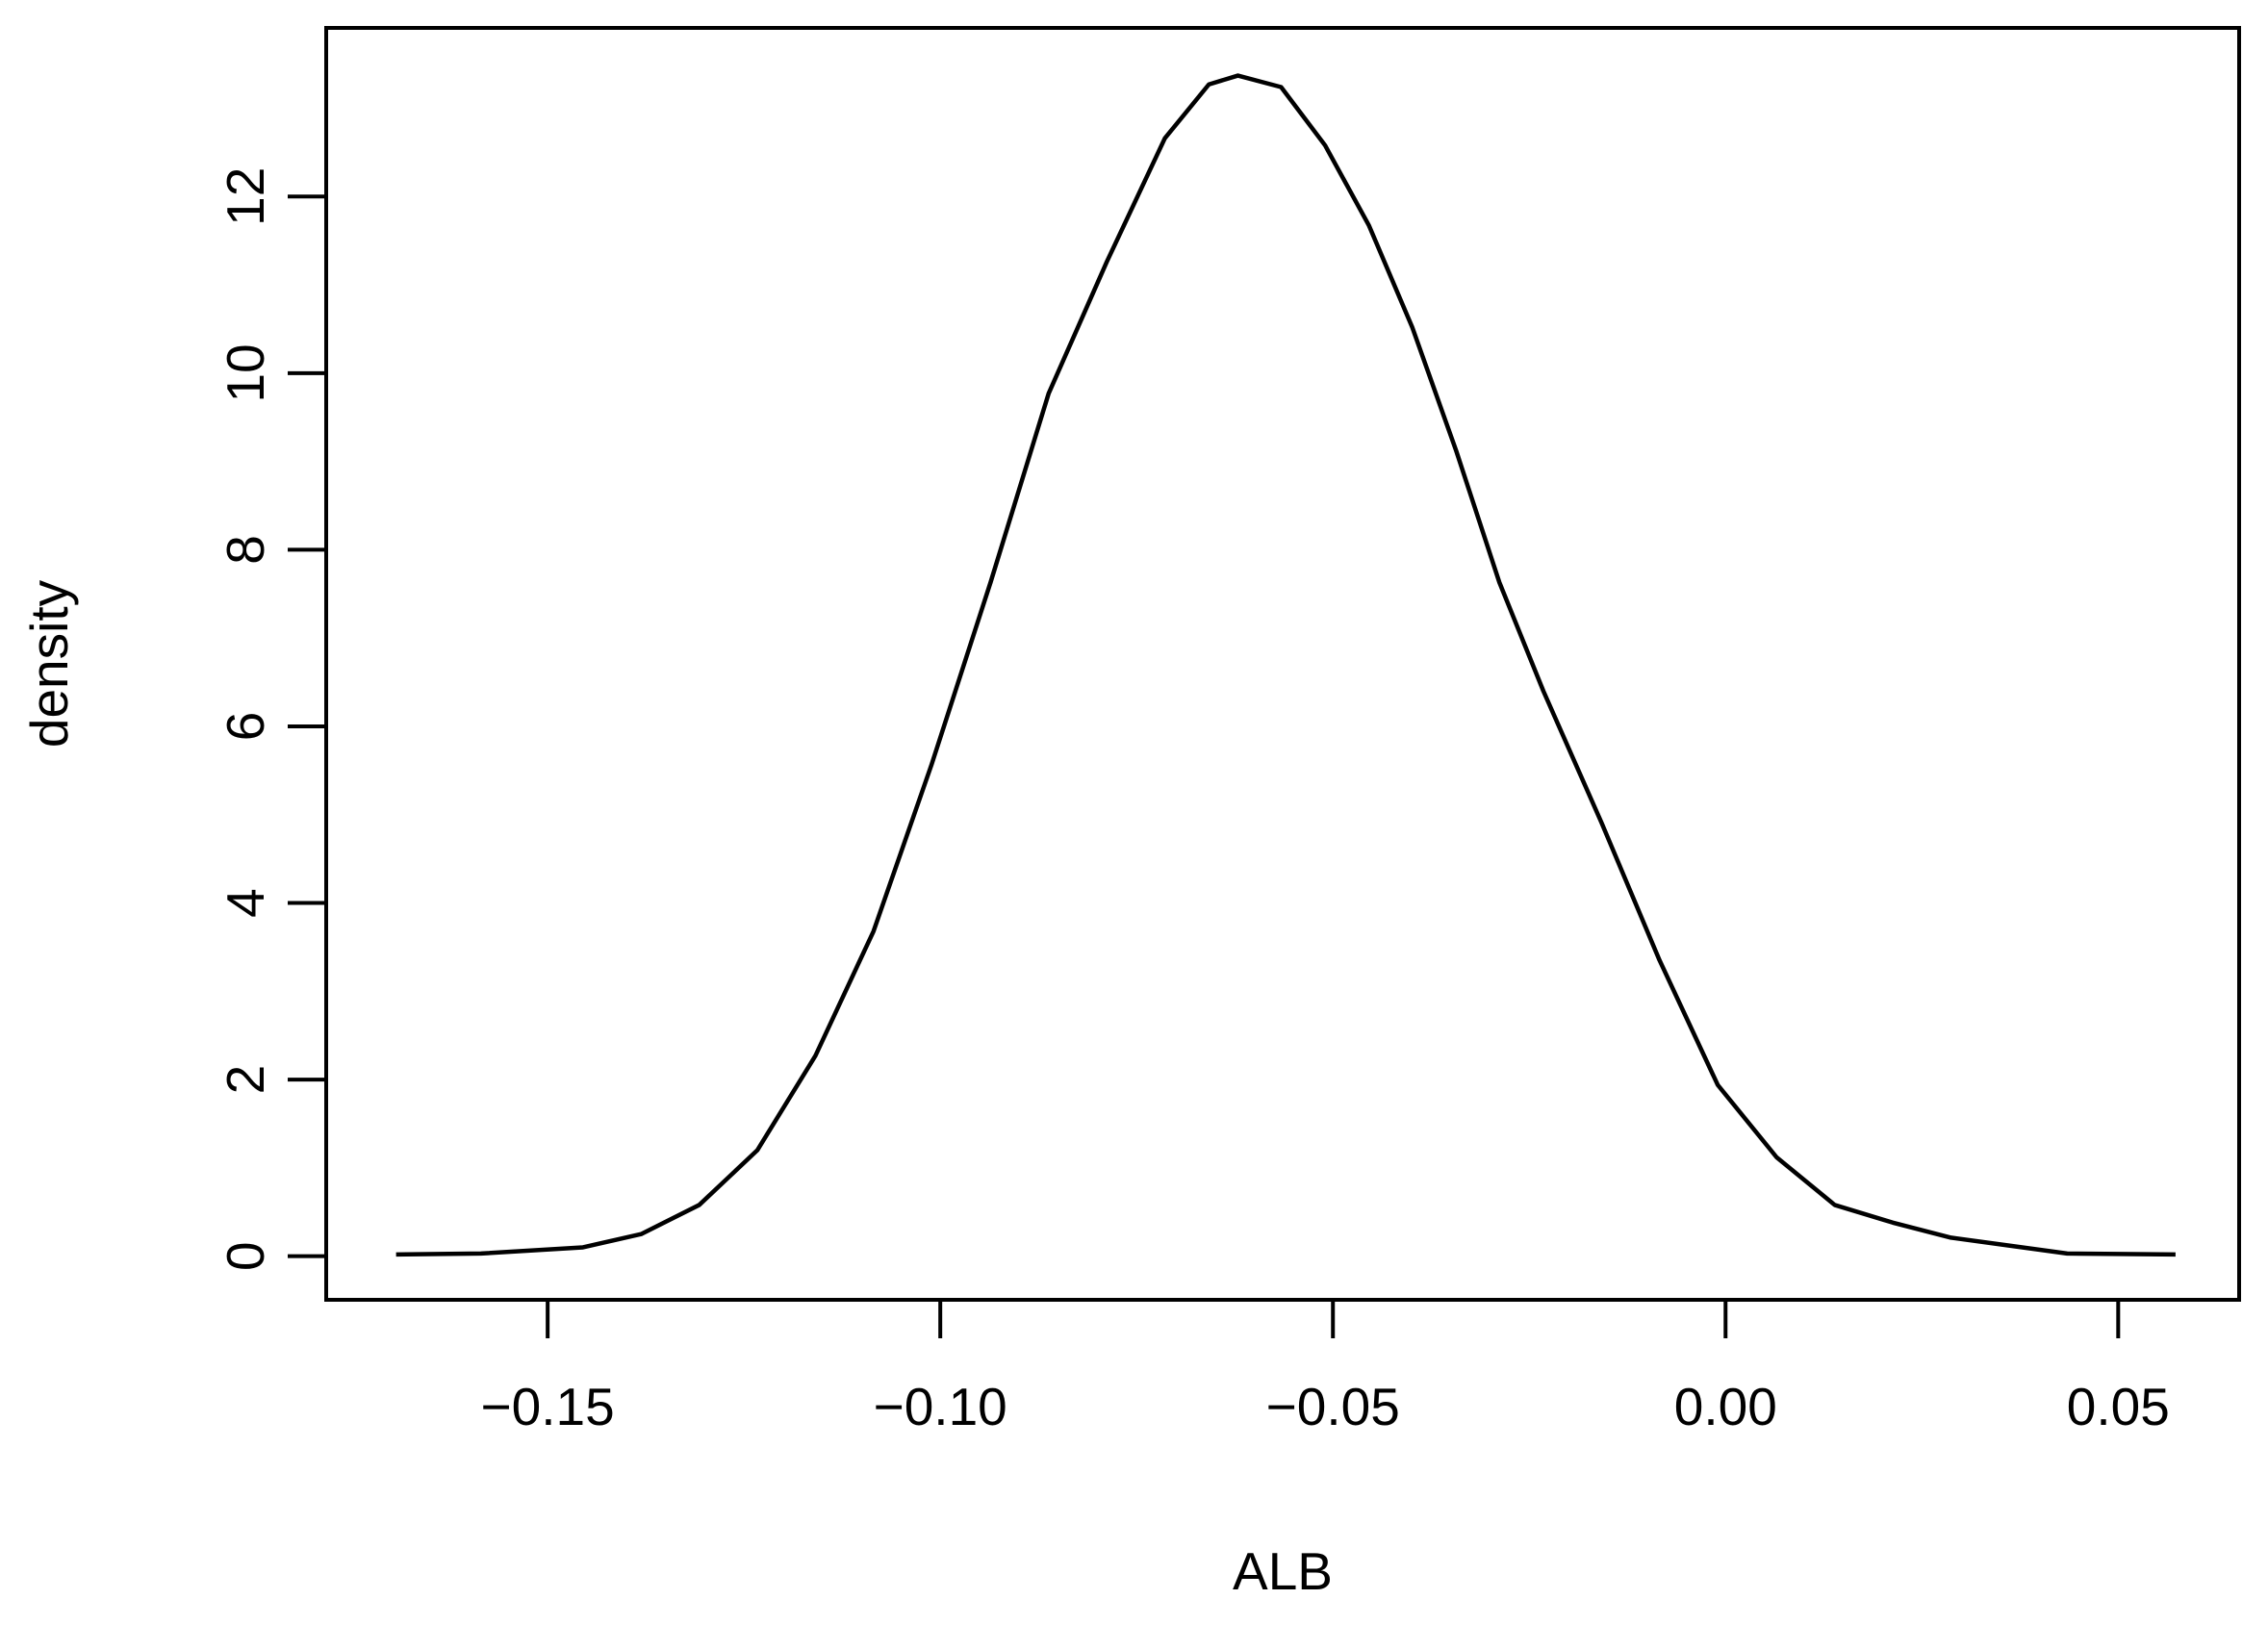 This screenshot has width=2268, height=1625. What do you see at coordinates (245, 1080) in the screenshot?
I see `y-tick-label: 2` at bounding box center [245, 1080].